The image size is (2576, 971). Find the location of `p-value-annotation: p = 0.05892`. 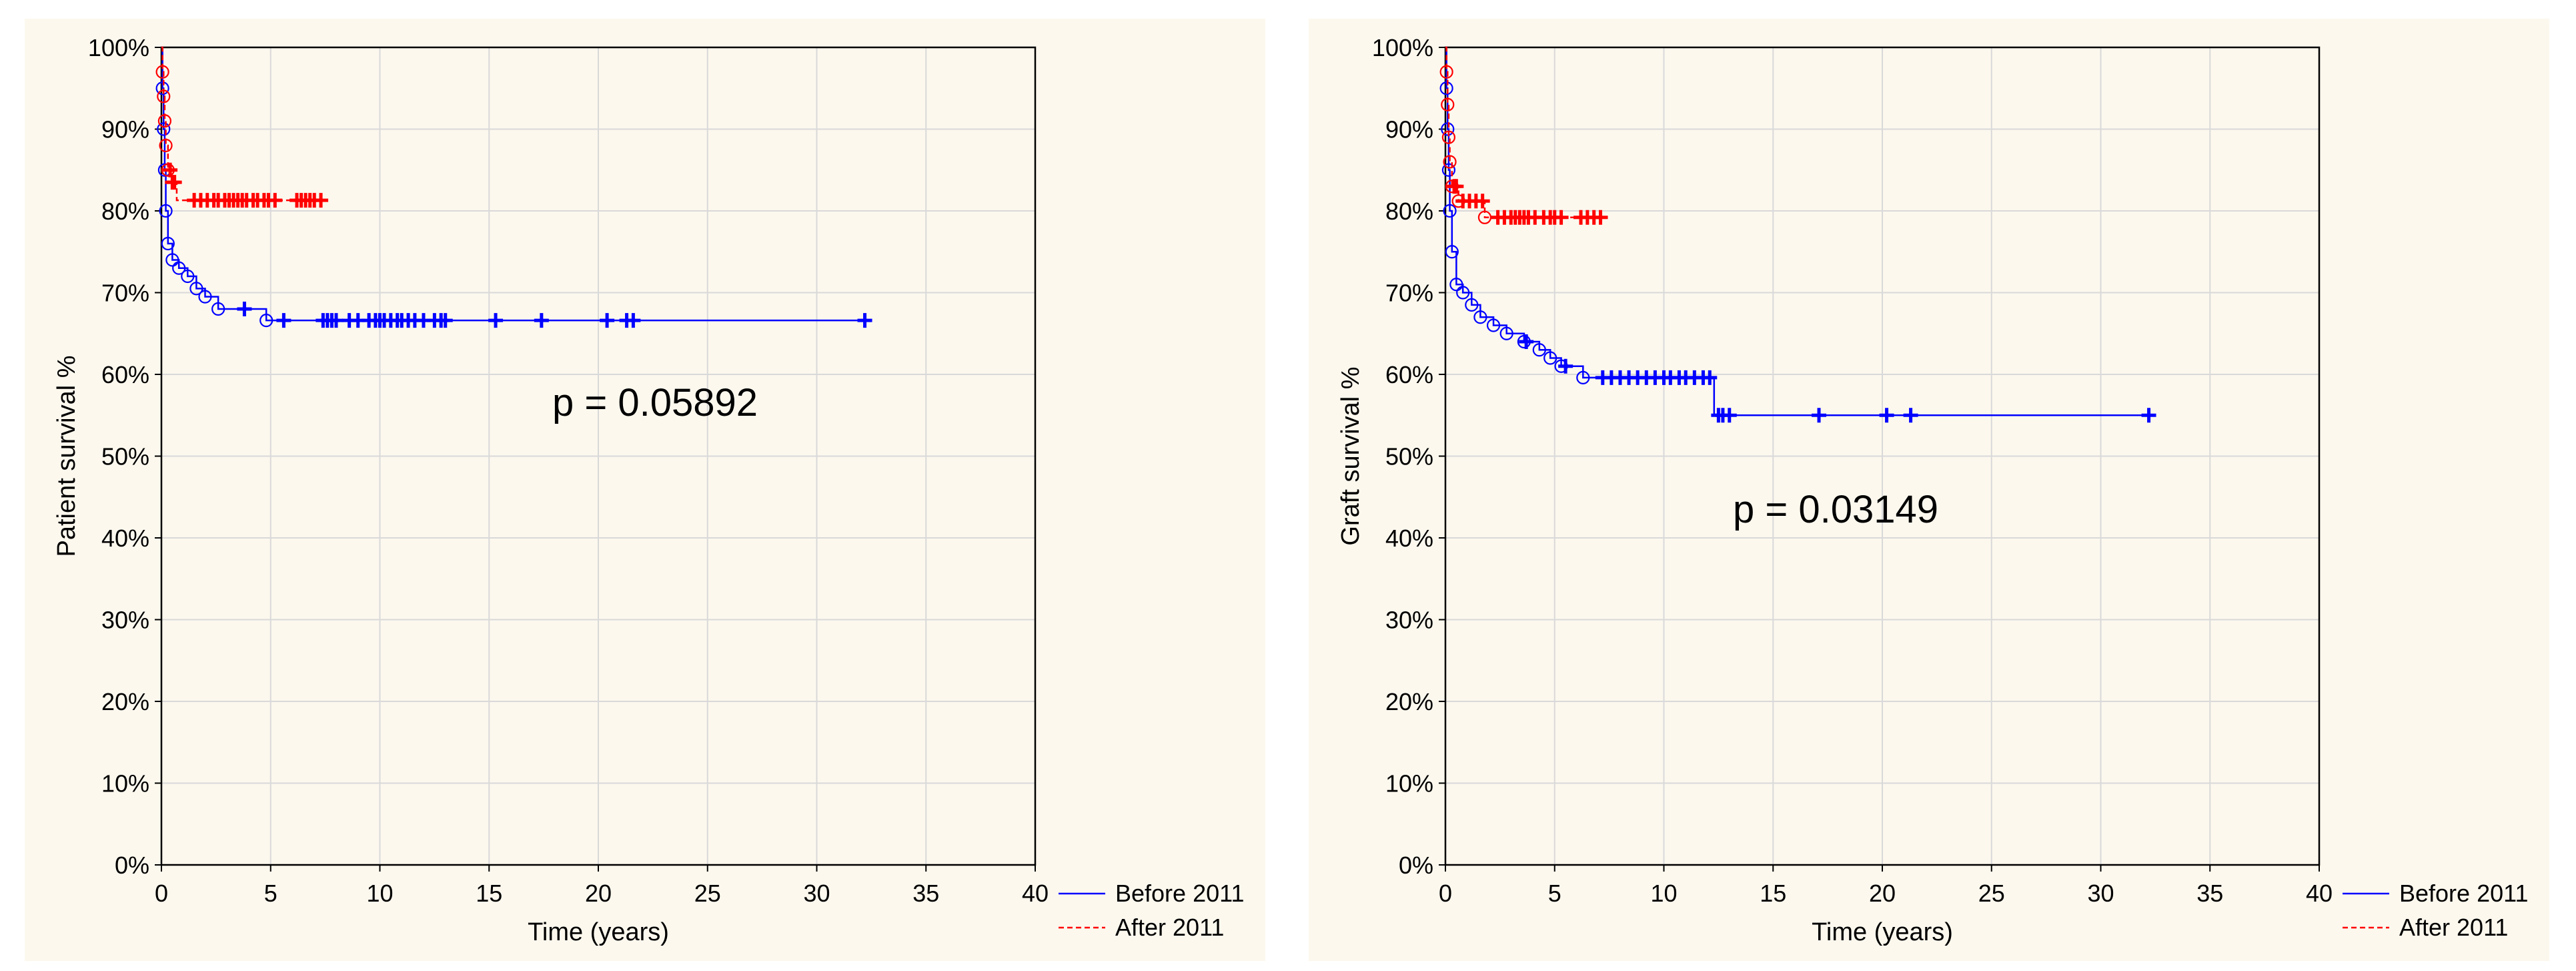

p-value-annotation: p = 0.05892 is located at coordinates (655, 402).